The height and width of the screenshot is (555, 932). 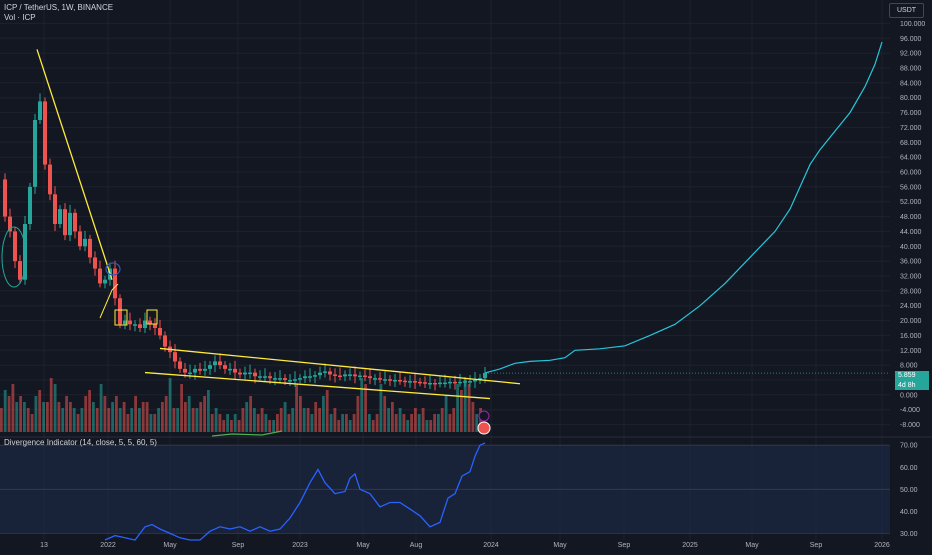 I want to click on y-axis-tick-label: 88.000, so click(x=911, y=69).